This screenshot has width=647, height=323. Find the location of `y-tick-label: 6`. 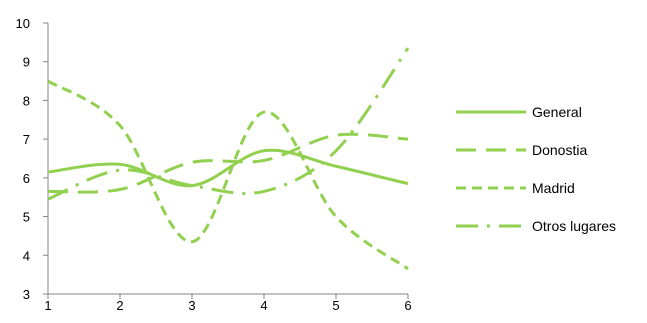

y-tick-label: 6 is located at coordinates (26, 178).